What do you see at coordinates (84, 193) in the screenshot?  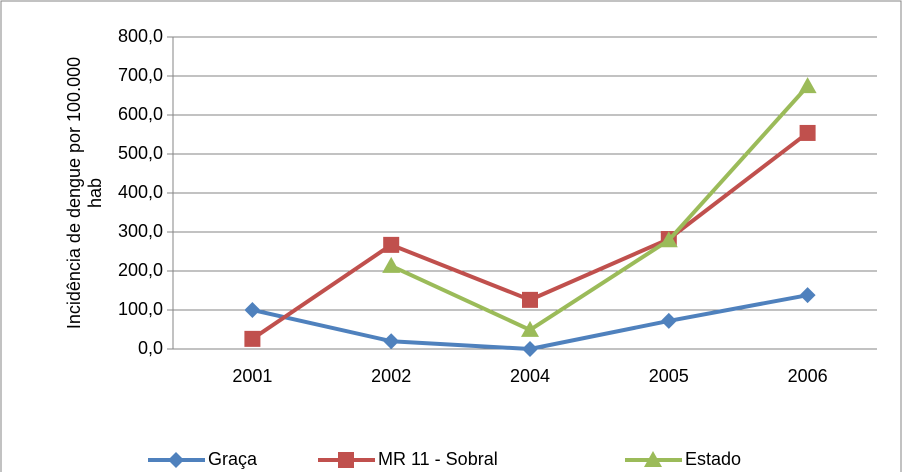 I see `y-axis-label: Incidência de dengue por 100.000 hab` at bounding box center [84, 193].